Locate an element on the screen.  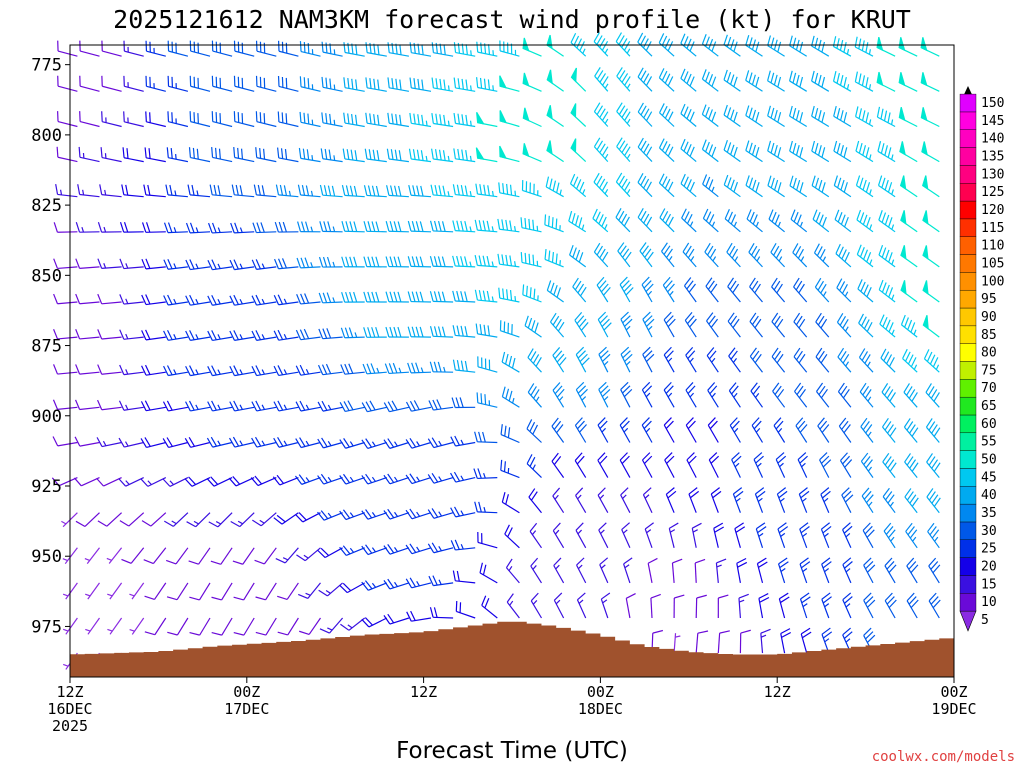
colorbar-label: 145 is located at coordinates (992, 121).